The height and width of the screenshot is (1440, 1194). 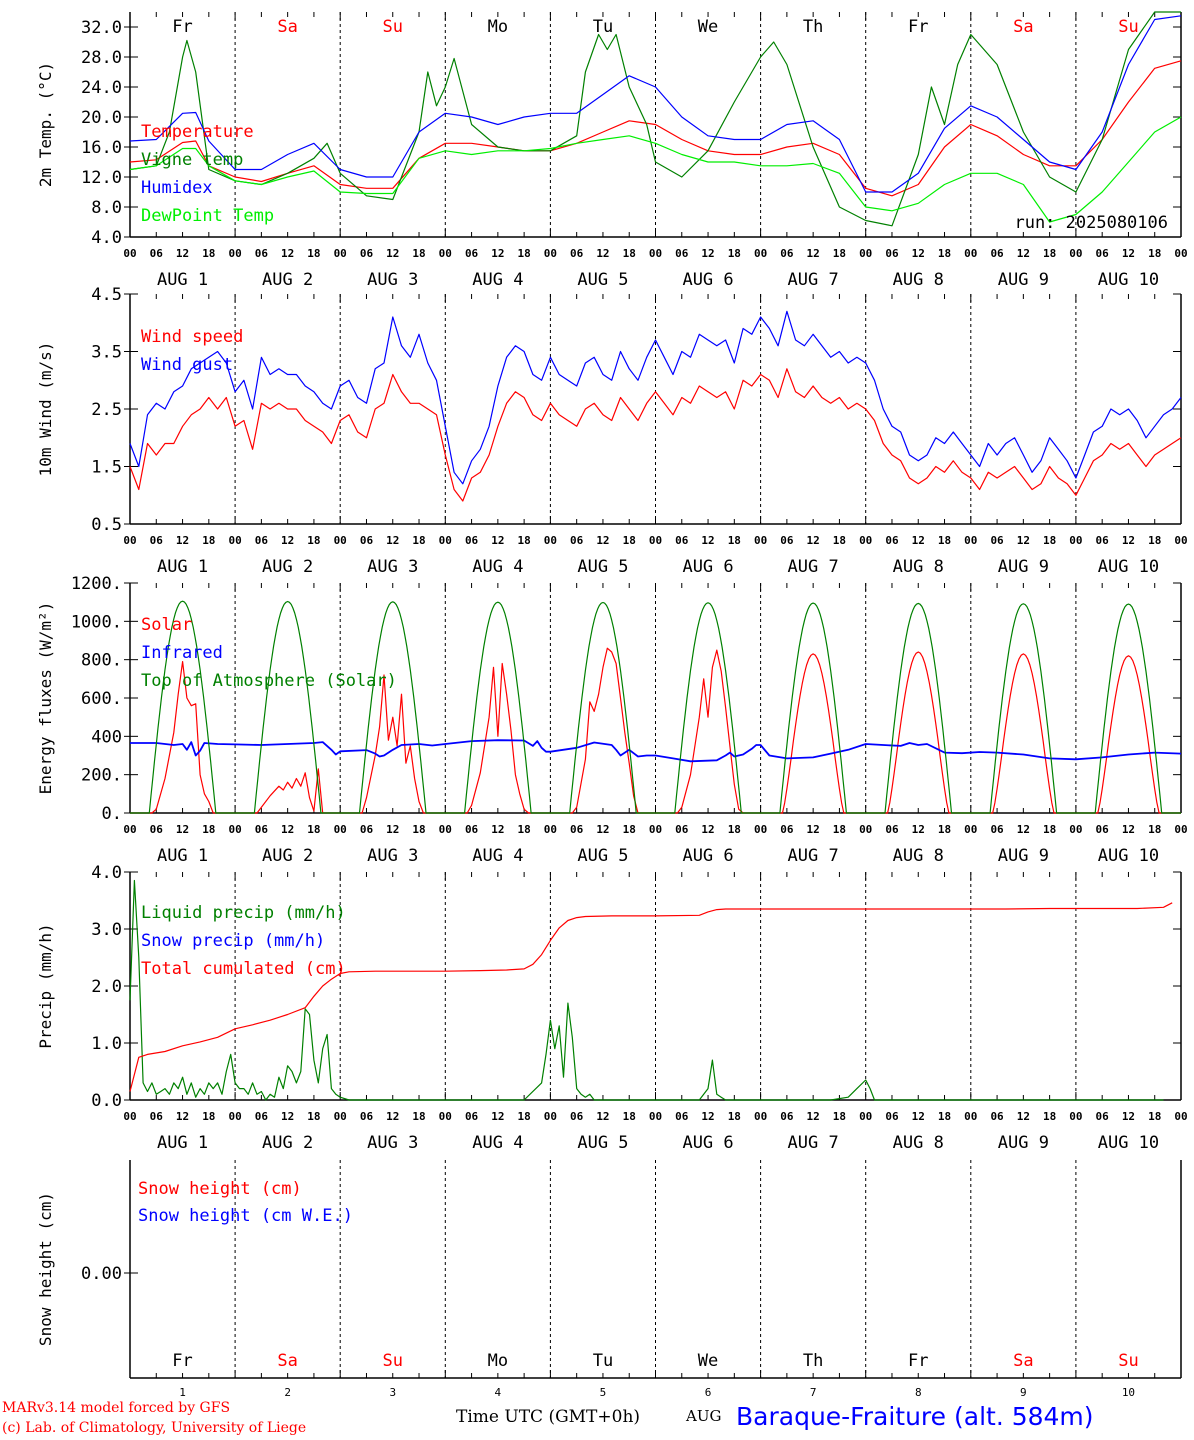 I want to click on legend-entry: Solar, so click(x=166, y=625).